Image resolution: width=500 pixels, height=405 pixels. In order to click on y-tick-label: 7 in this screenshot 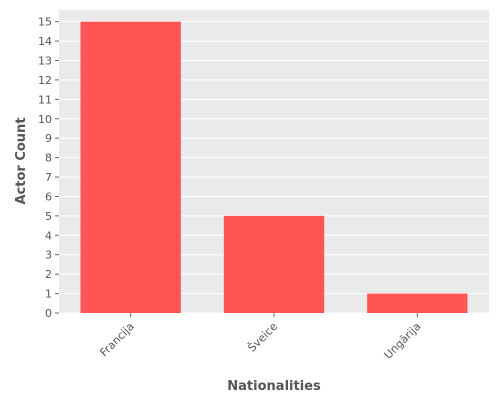, I will do `click(48, 177)`.